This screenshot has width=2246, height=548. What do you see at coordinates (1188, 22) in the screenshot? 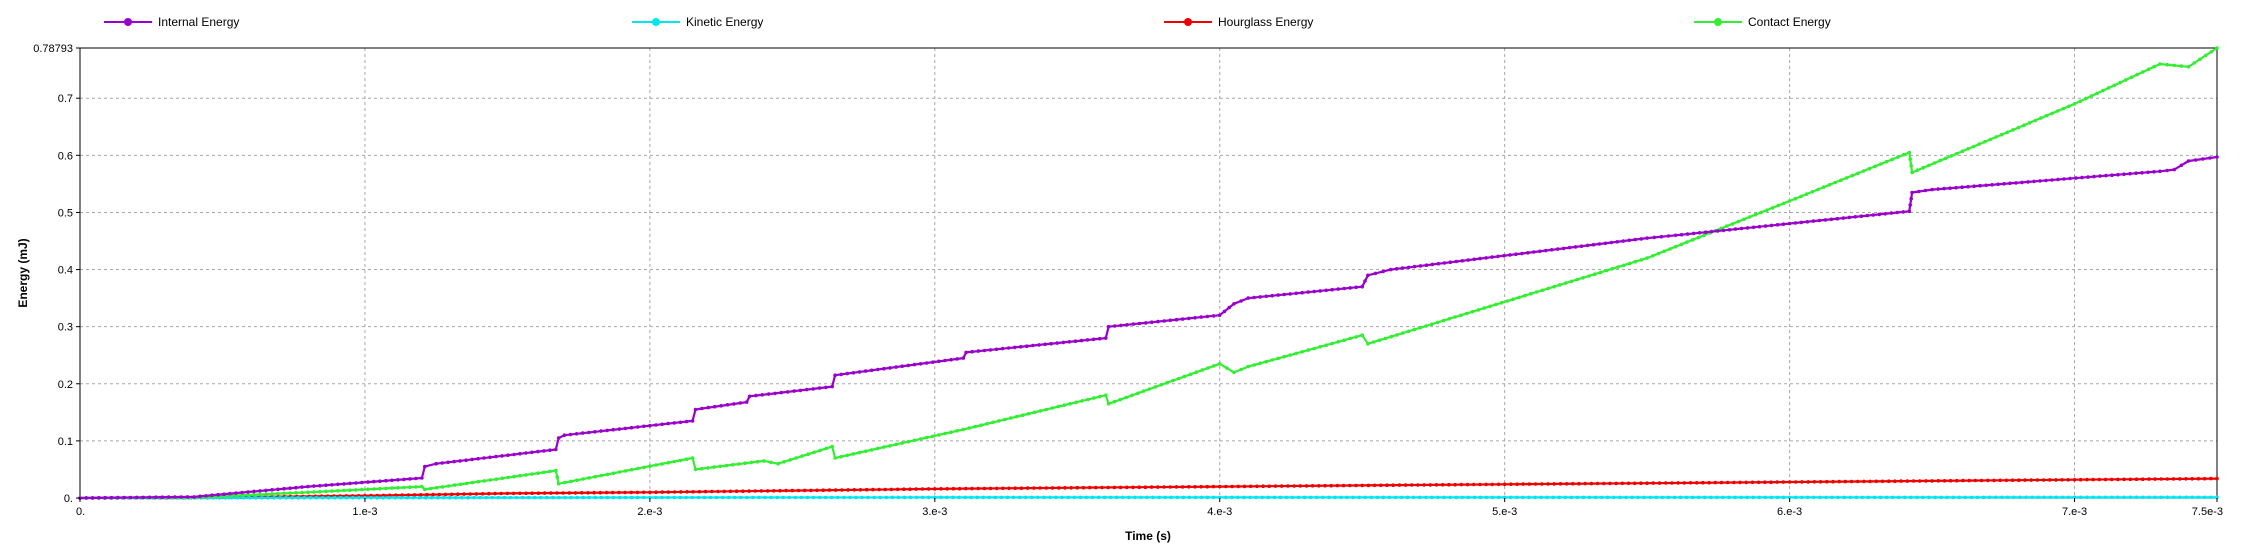
I see `legend-swatch-marker` at bounding box center [1188, 22].